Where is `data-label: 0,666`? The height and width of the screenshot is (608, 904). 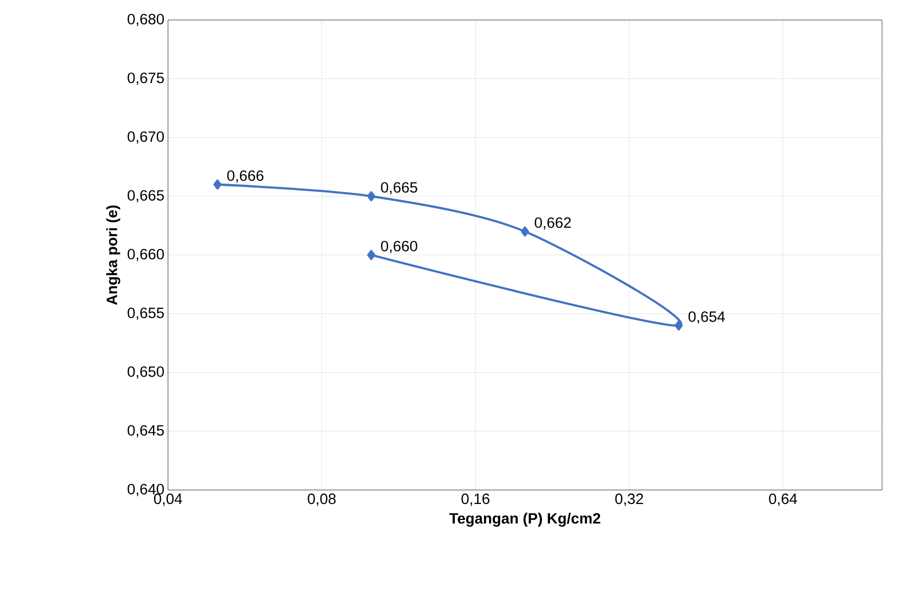
data-label: 0,666 is located at coordinates (245, 176).